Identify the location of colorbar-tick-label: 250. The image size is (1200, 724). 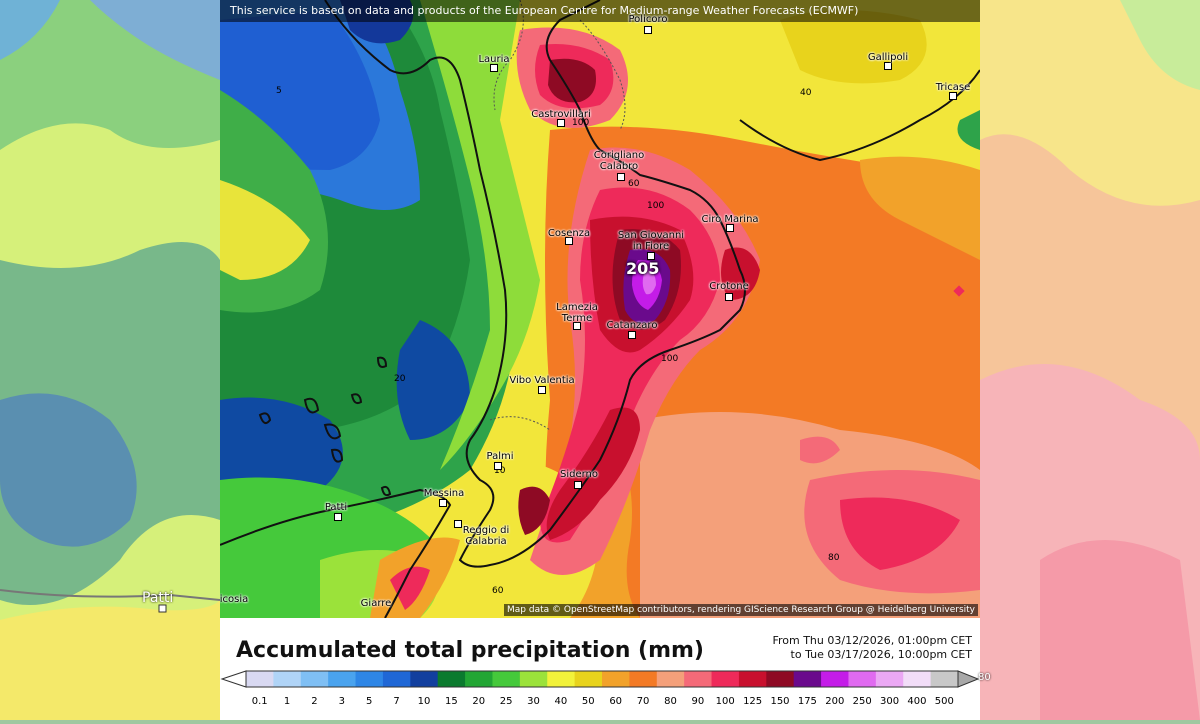
(862, 701).